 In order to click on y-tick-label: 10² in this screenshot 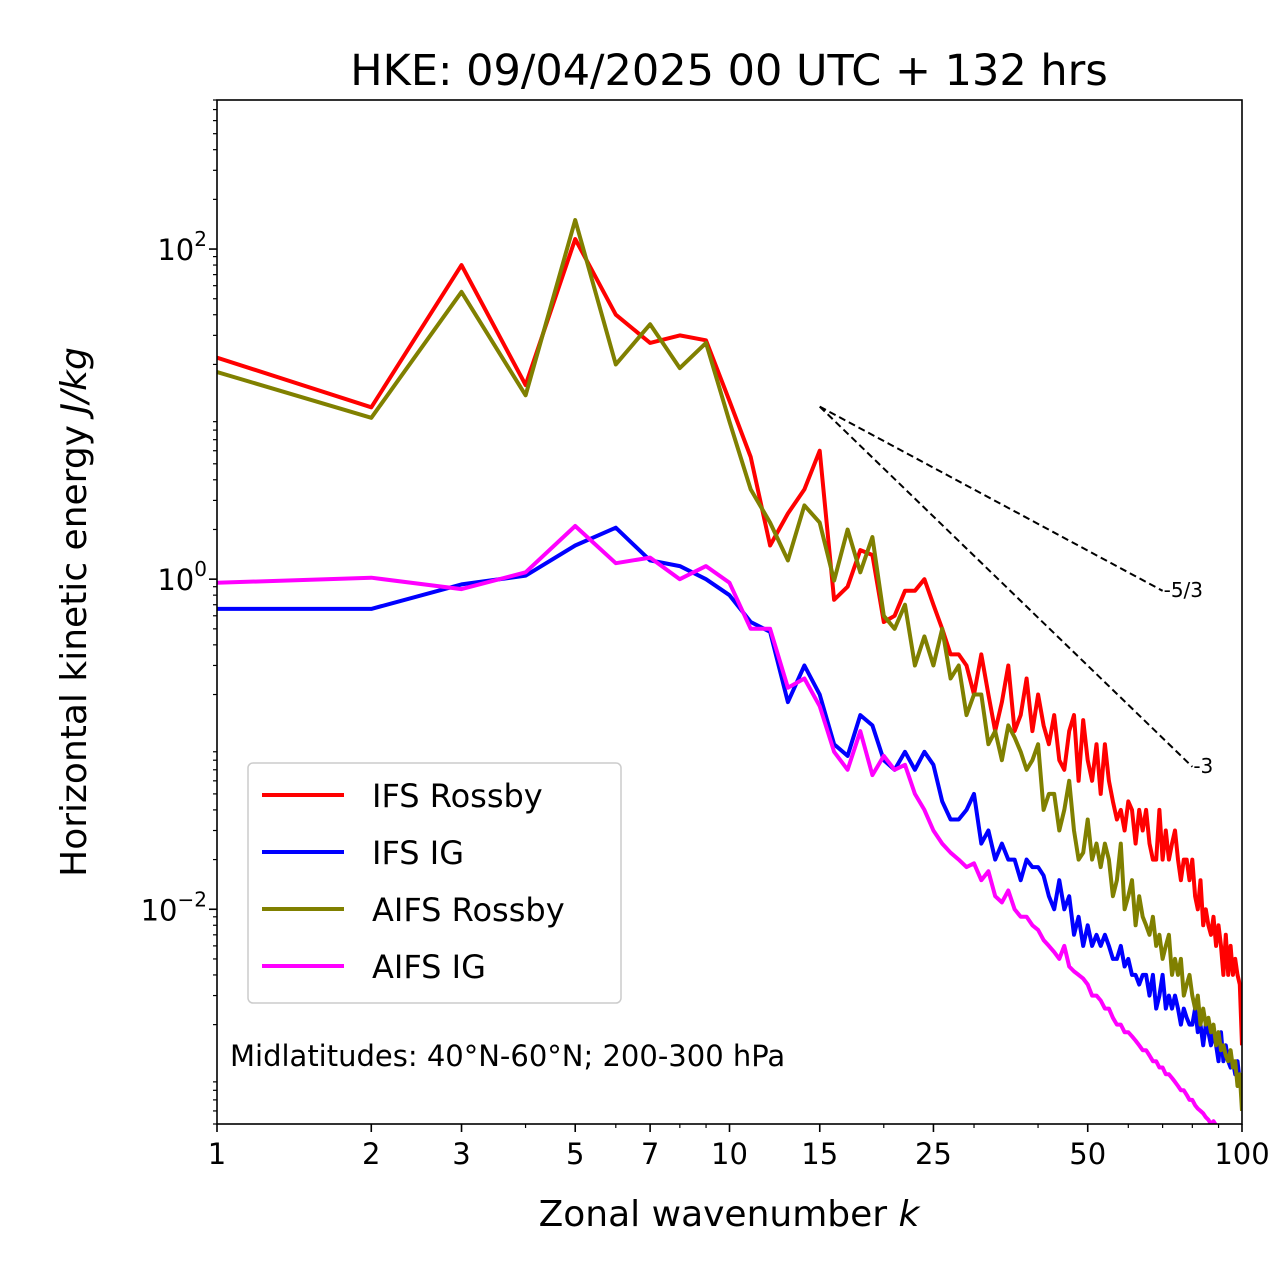, I will do `click(182, 247)`.